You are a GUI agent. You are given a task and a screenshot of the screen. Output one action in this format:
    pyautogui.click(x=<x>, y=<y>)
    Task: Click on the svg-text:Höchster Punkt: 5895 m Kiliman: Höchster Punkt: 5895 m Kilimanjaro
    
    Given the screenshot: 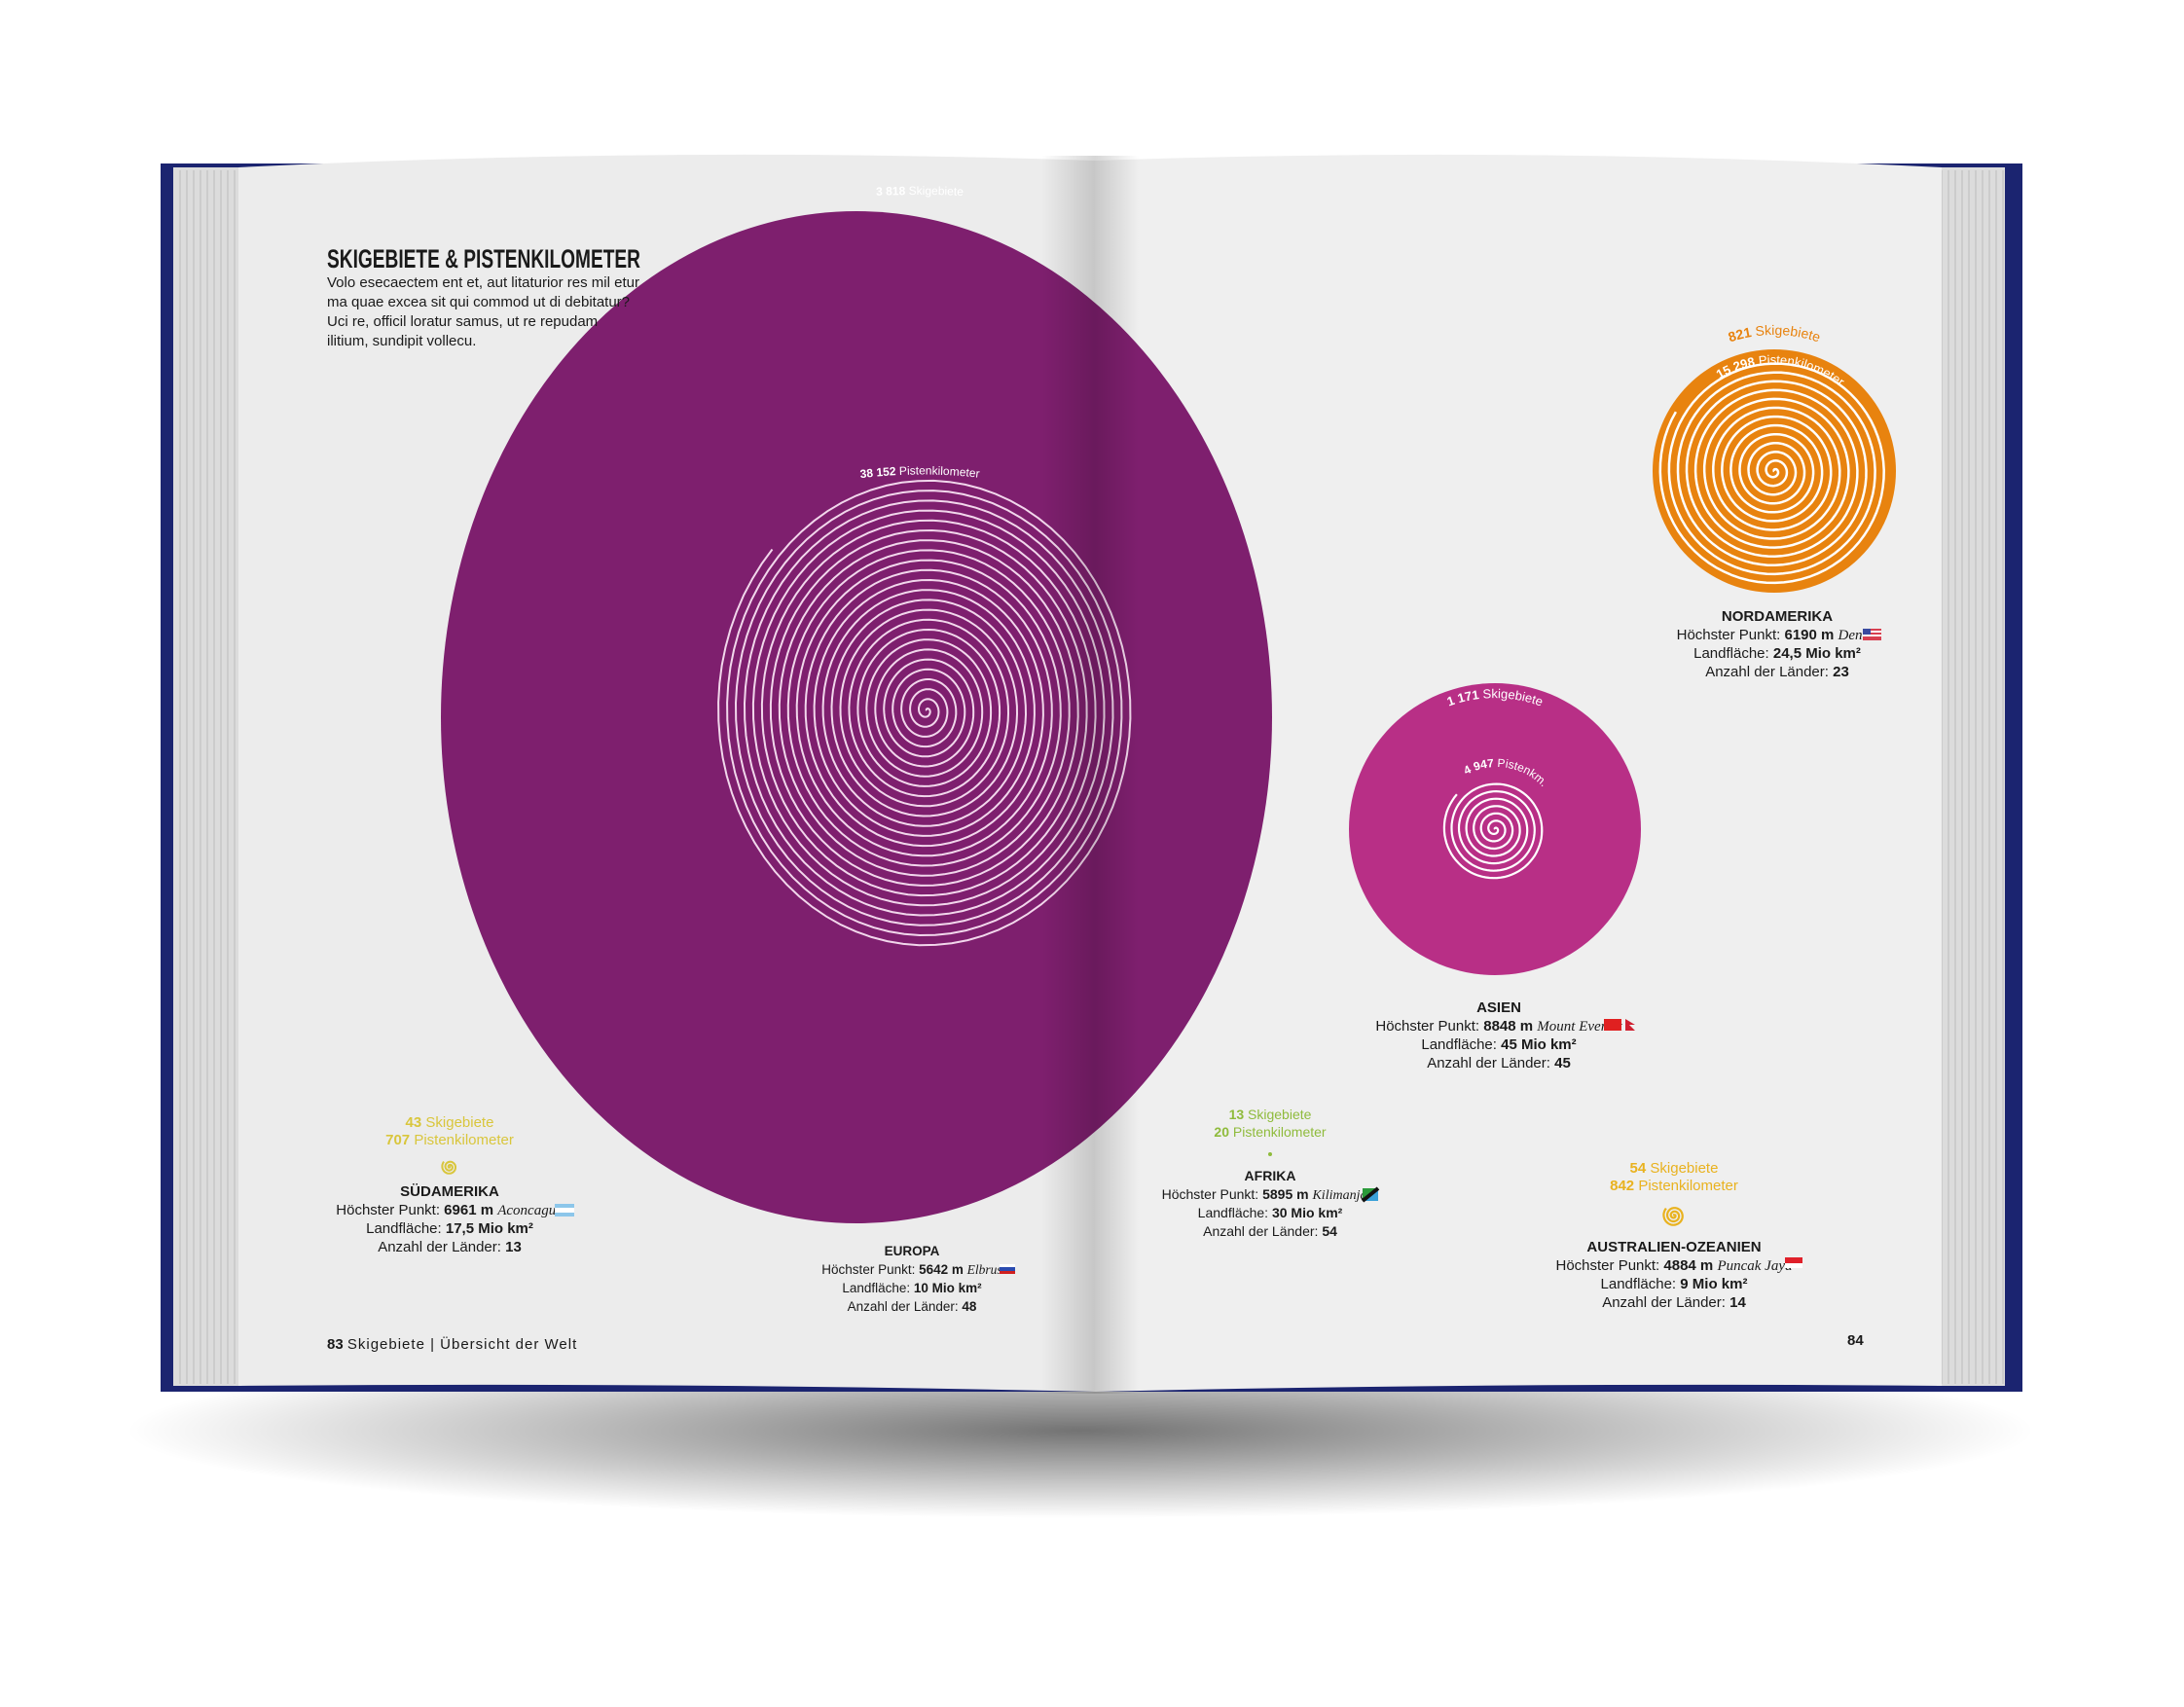 What is the action you would take?
    pyautogui.click(x=1270, y=1194)
    